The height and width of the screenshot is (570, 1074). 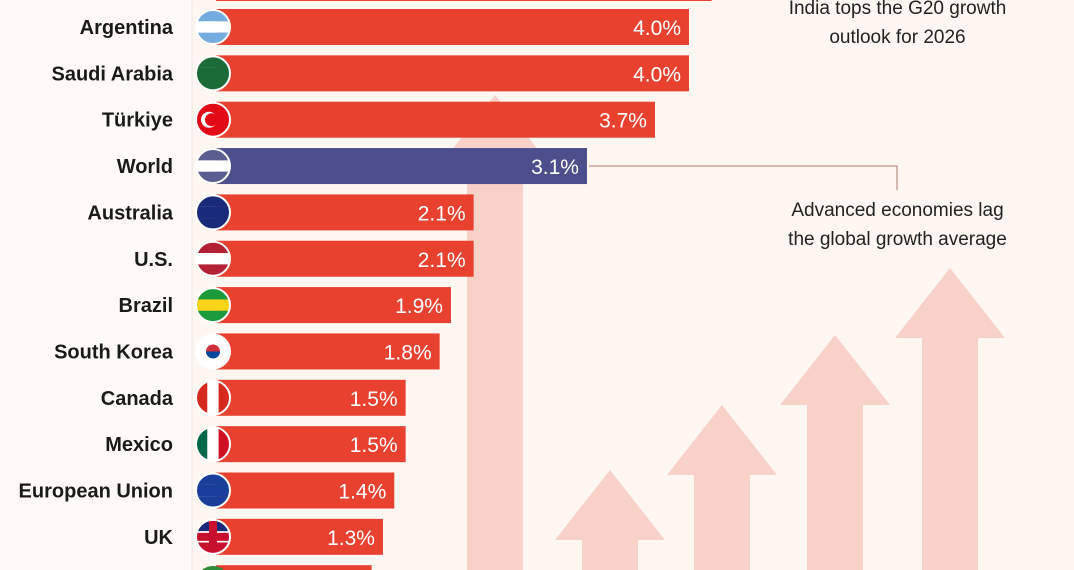 I want to click on turkiye-flag-icon, so click(x=213, y=119).